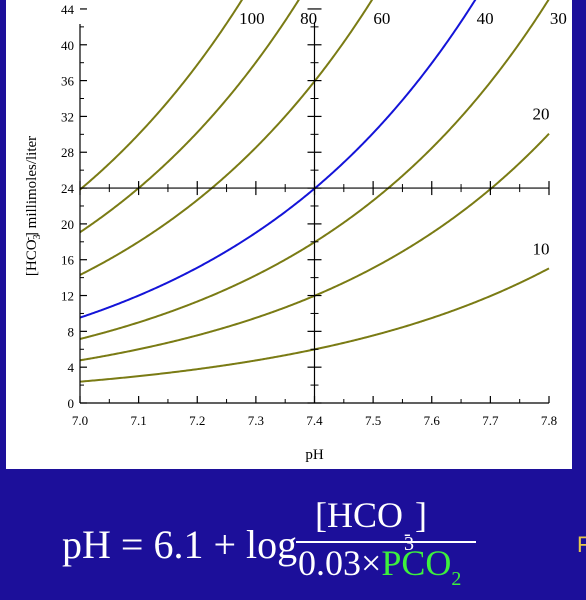  What do you see at coordinates (68, 188) in the screenshot?
I see `y-tick-label-24: 24` at bounding box center [68, 188].